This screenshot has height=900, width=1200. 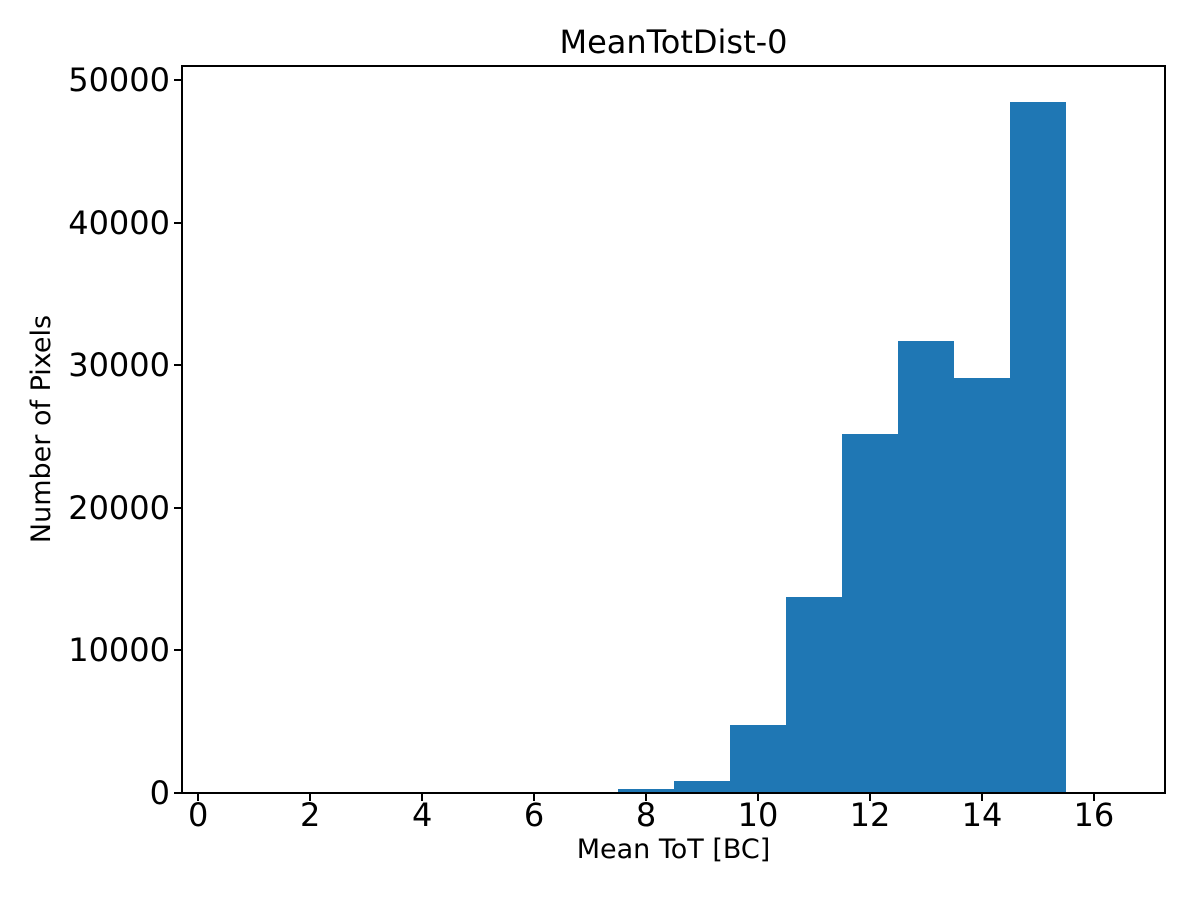 I want to click on x-tick-label: 10, so click(x=758, y=815).